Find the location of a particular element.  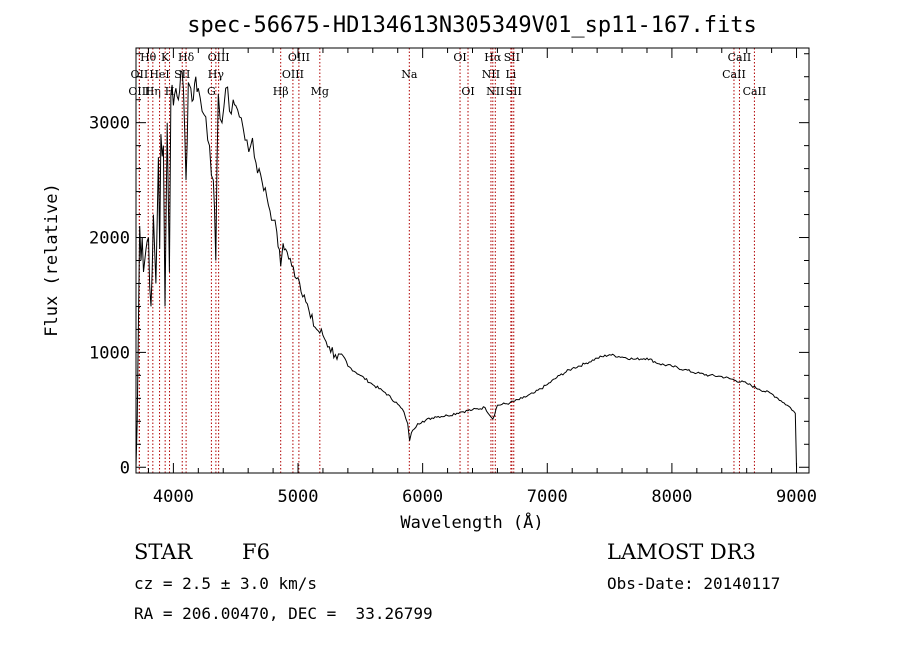

line-label: Hθ is located at coordinates (148, 57).